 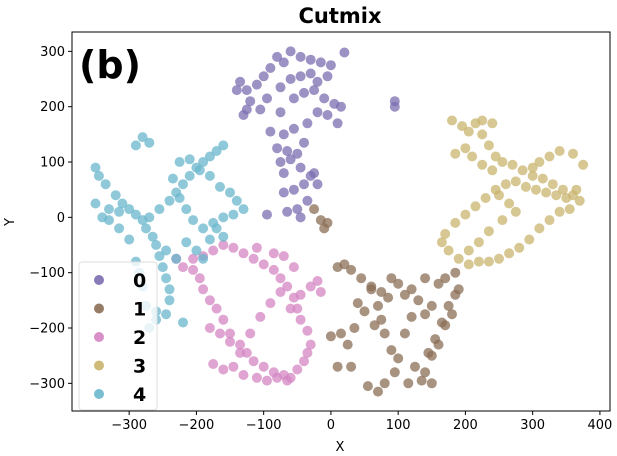 I want to click on x-tick-label-6: 300, so click(x=532, y=425).